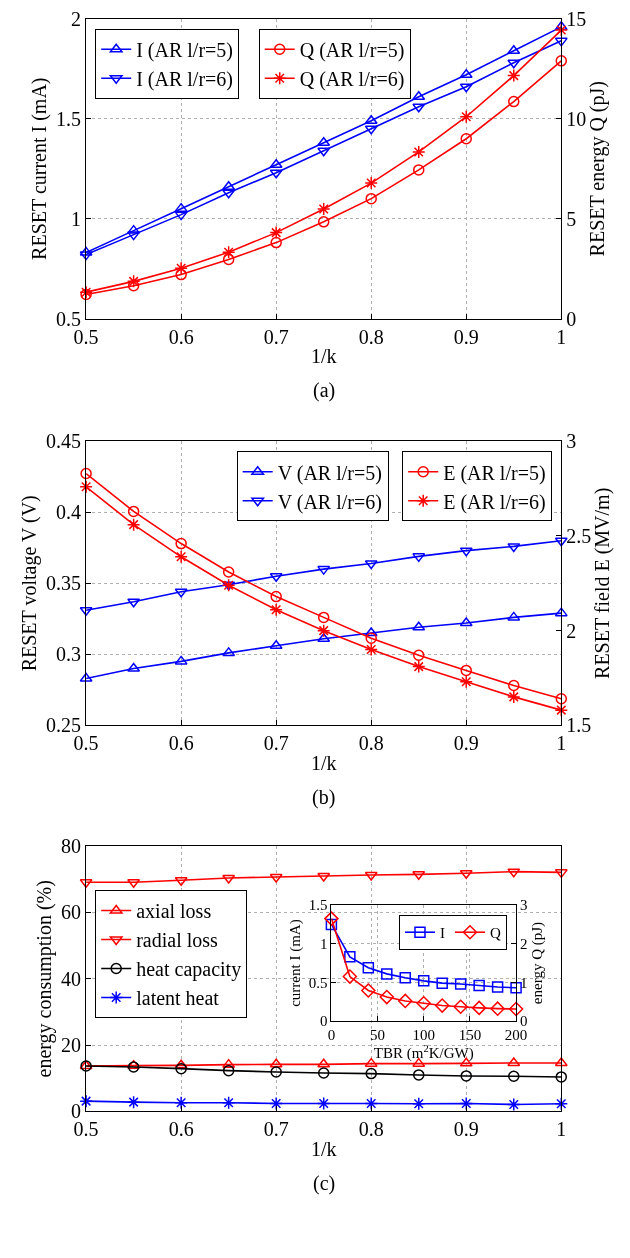 The image size is (630, 1258). What do you see at coordinates (76, 218) in the screenshot?
I see `y-tick-label: 1` at bounding box center [76, 218].